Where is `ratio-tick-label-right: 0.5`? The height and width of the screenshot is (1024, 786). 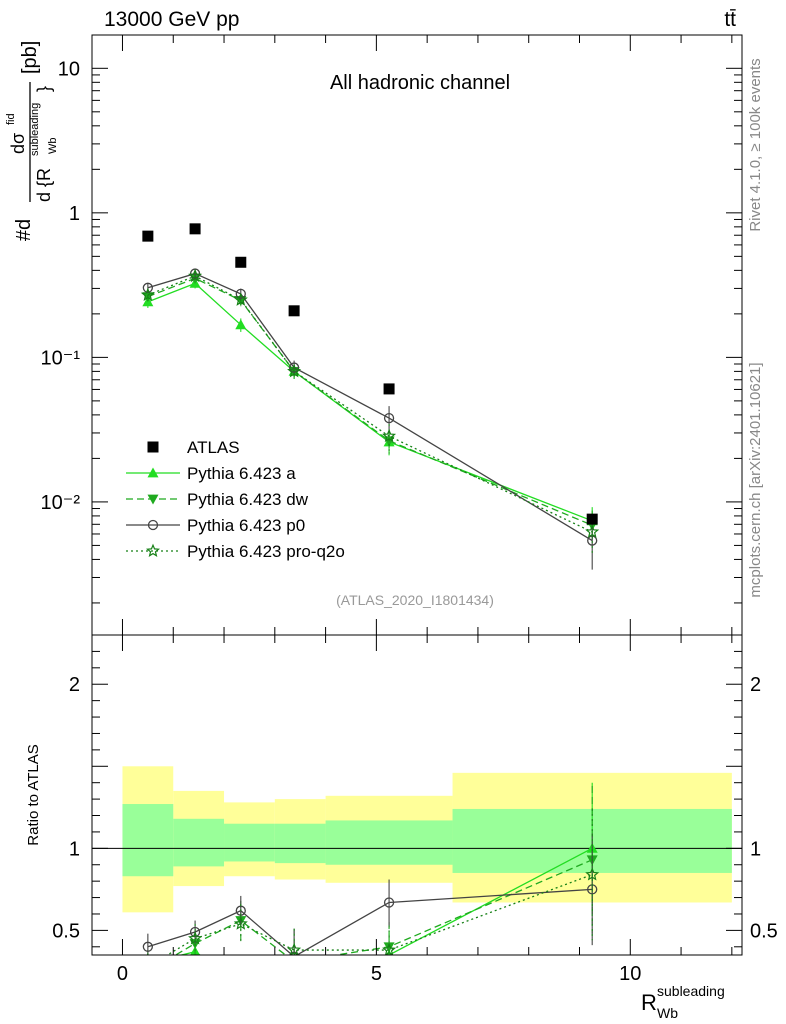 ratio-tick-label-right: 0.5 is located at coordinates (764, 931).